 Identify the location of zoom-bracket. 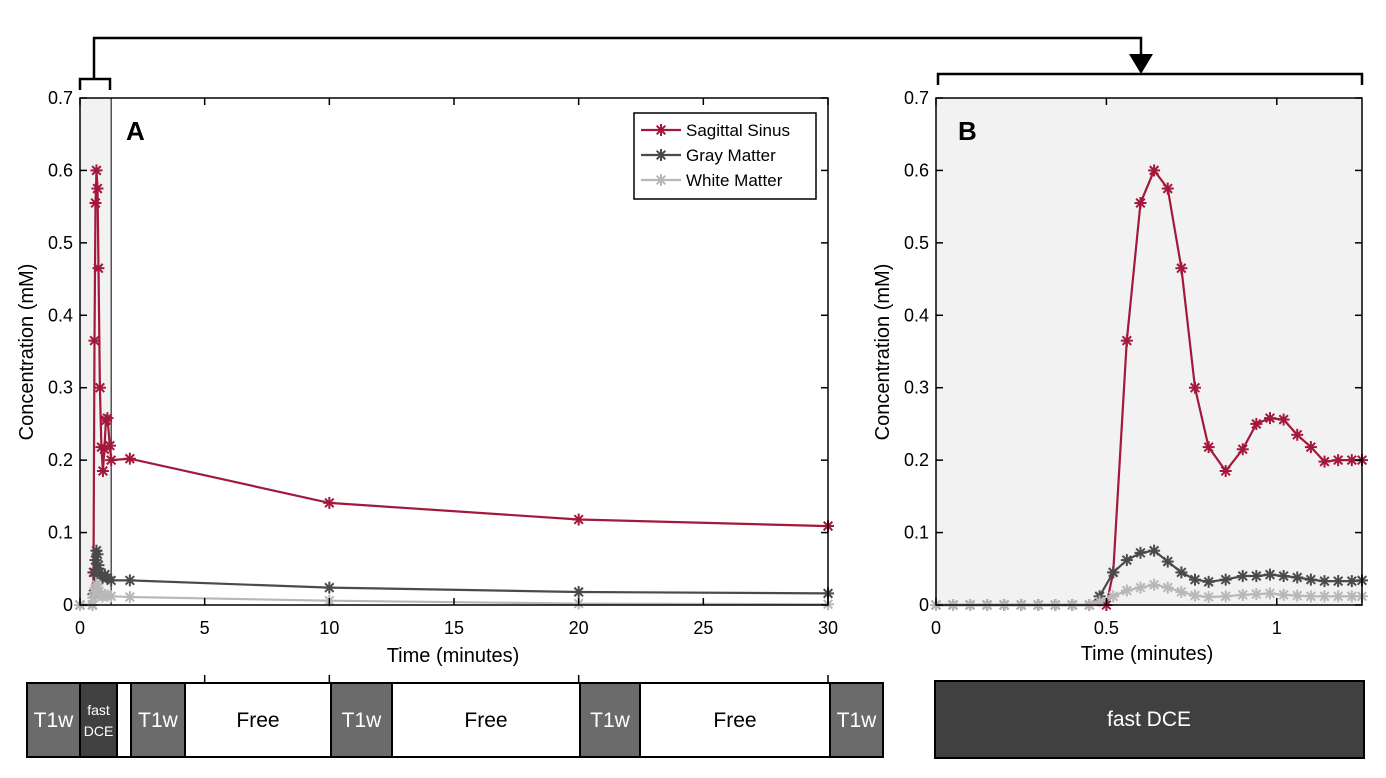
(721, 63).